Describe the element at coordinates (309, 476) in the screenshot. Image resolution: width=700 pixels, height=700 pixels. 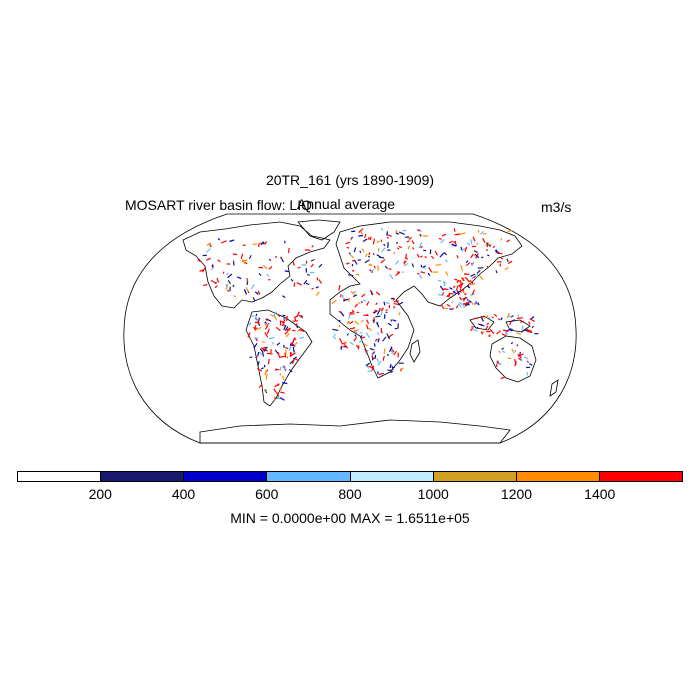
I see `colorbar-box` at that location.